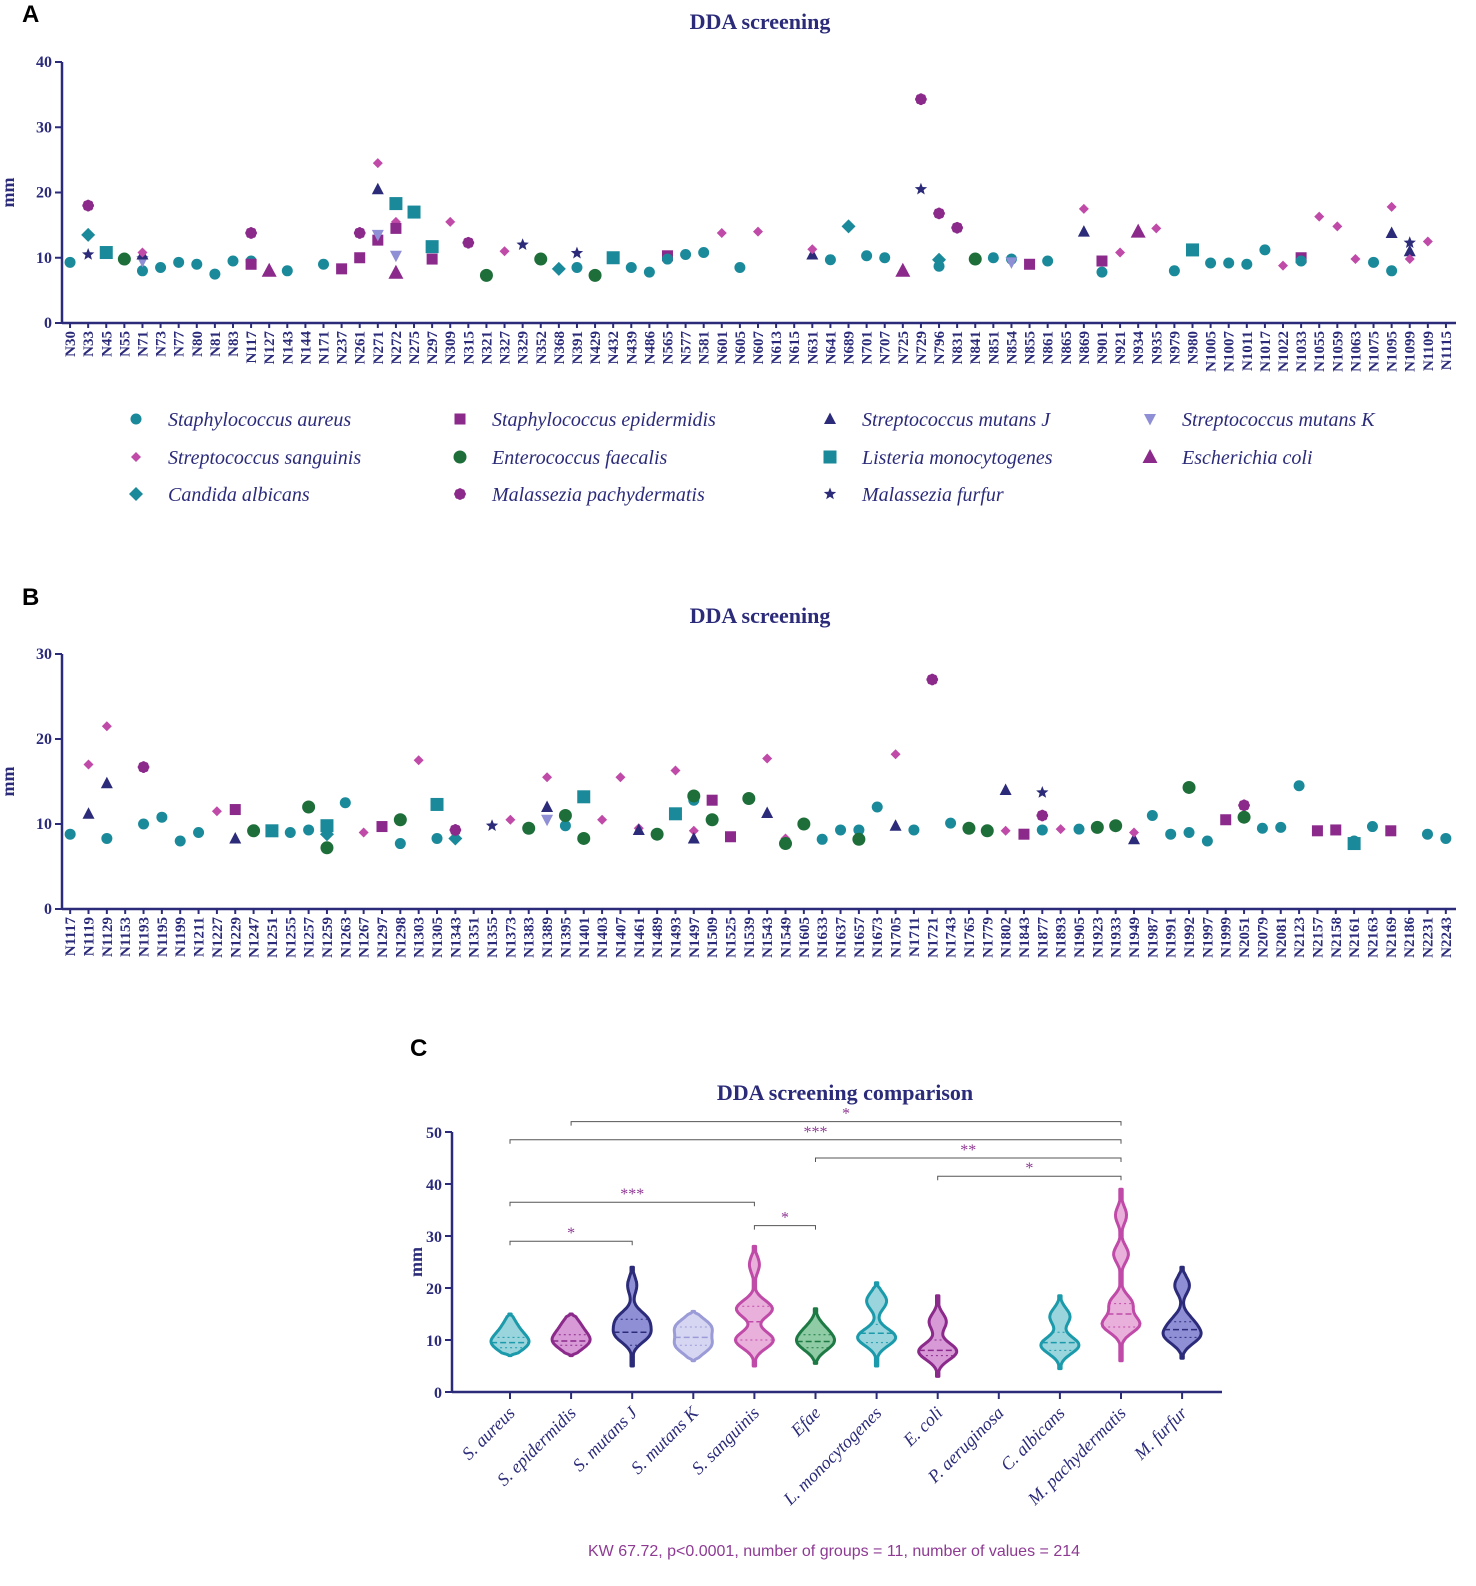 Image resolution: width=1476 pixels, height=1586 pixels. What do you see at coordinates (585, 937) in the screenshot?
I see `x-tick-label: N1401` at bounding box center [585, 937].